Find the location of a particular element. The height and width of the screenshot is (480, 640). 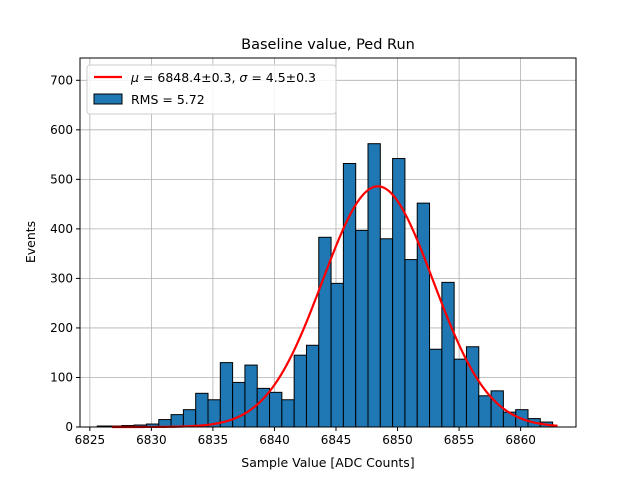

legend-hist-label: RMS = 5.72 is located at coordinates (168, 99).